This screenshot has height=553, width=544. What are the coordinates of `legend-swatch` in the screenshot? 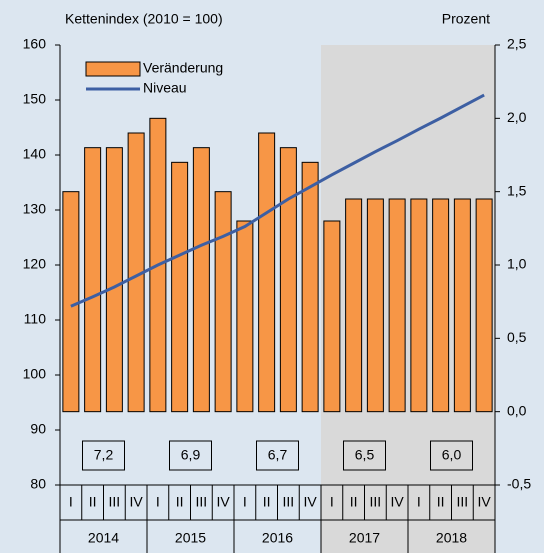 It's located at (113, 69).